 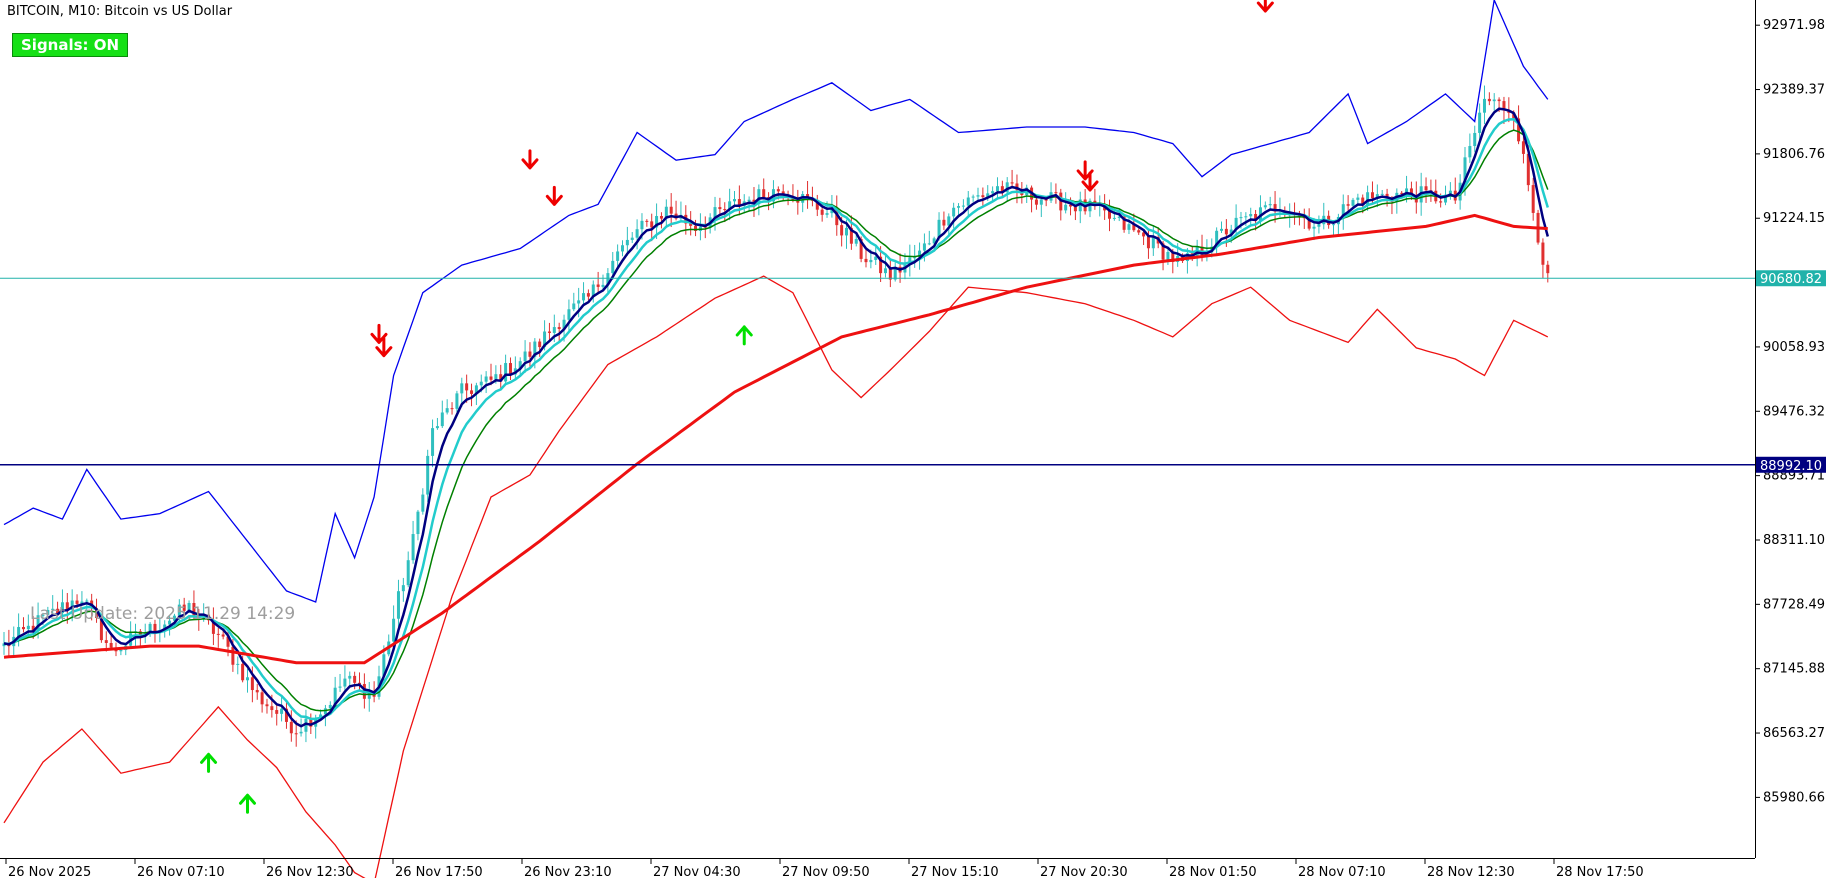 What do you see at coordinates (1794, 669) in the screenshot?
I see `y-tick-label: 87145.88` at bounding box center [1794, 669].